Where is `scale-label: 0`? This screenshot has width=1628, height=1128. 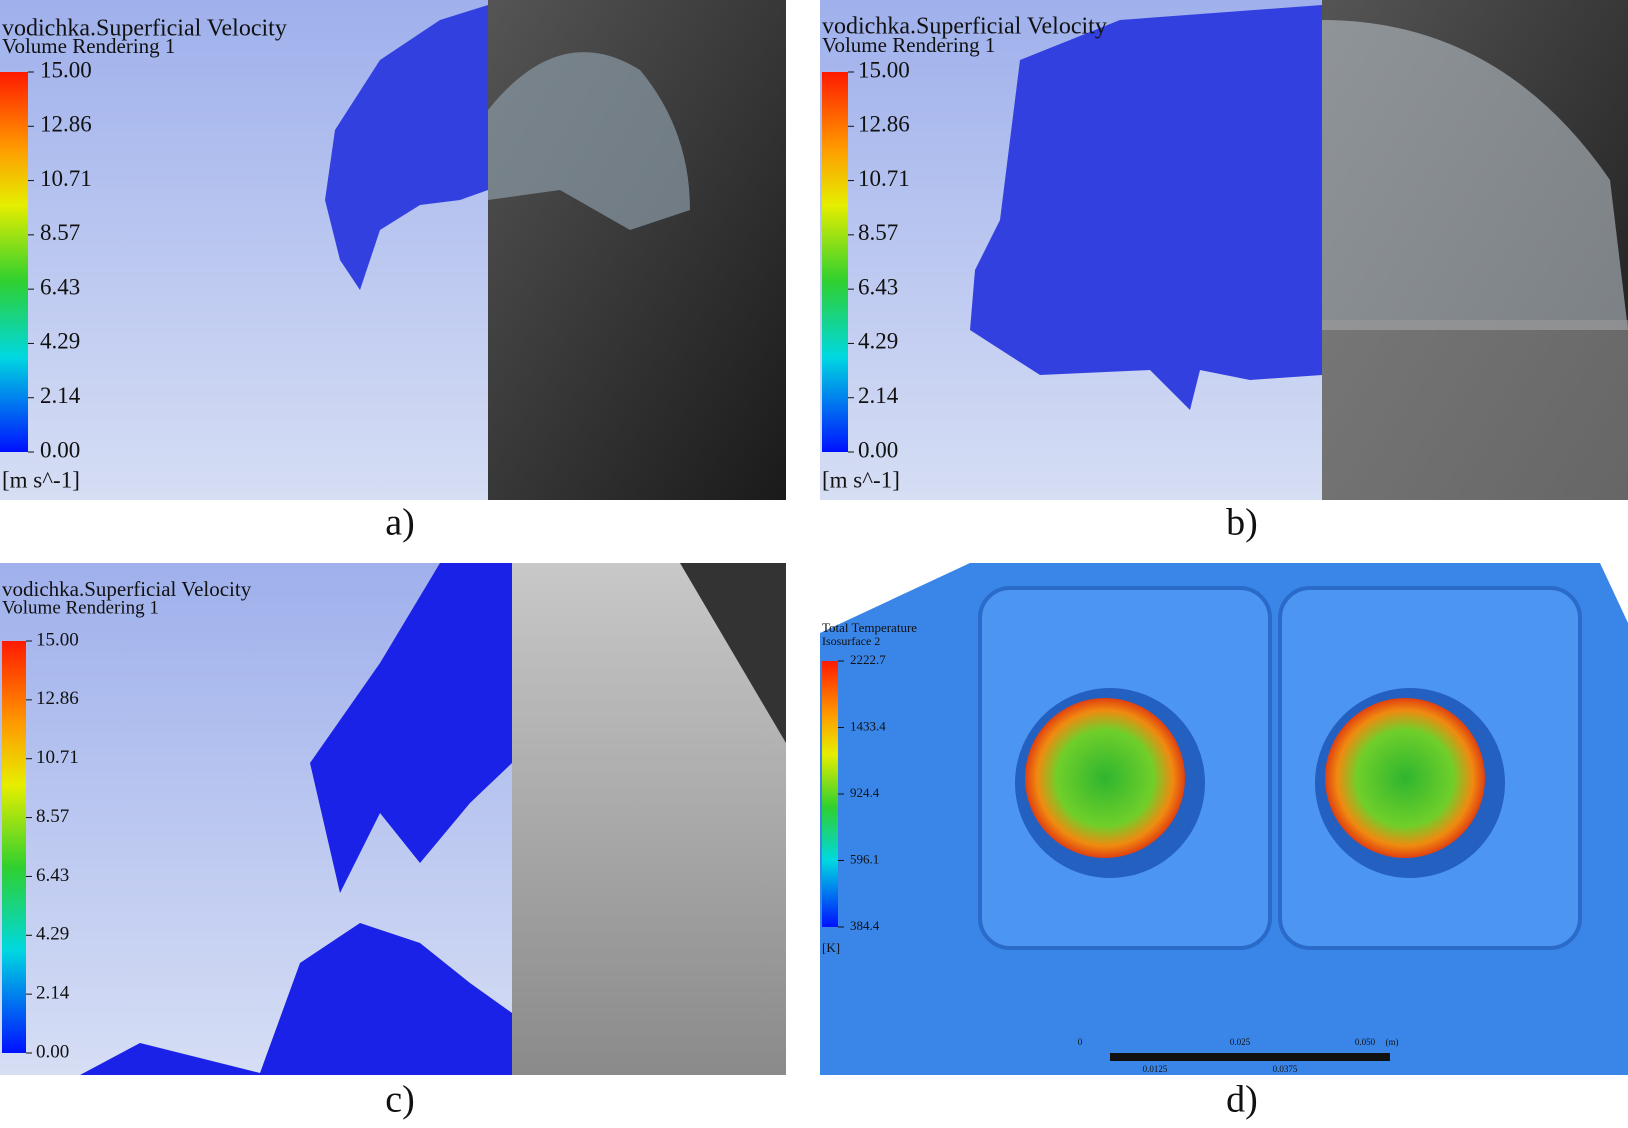
scale-label: 0 is located at coordinates (1080, 1042).